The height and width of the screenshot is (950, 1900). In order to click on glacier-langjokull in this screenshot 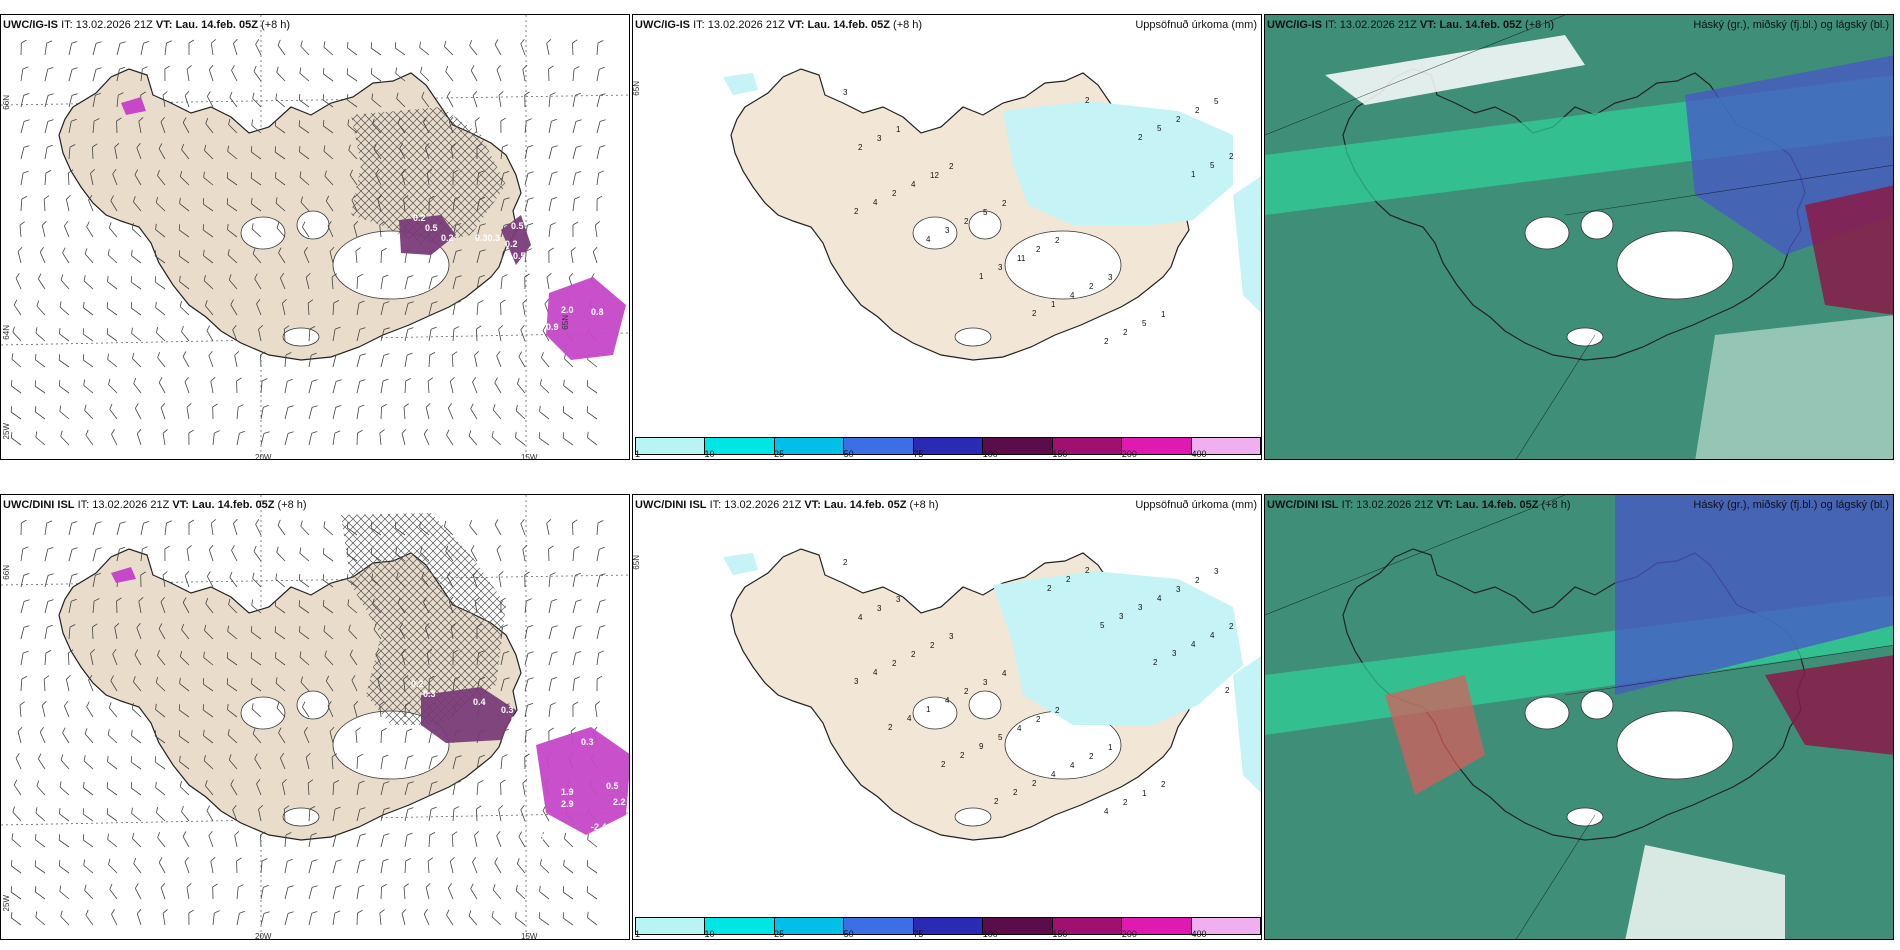, I will do `click(935, 233)`.